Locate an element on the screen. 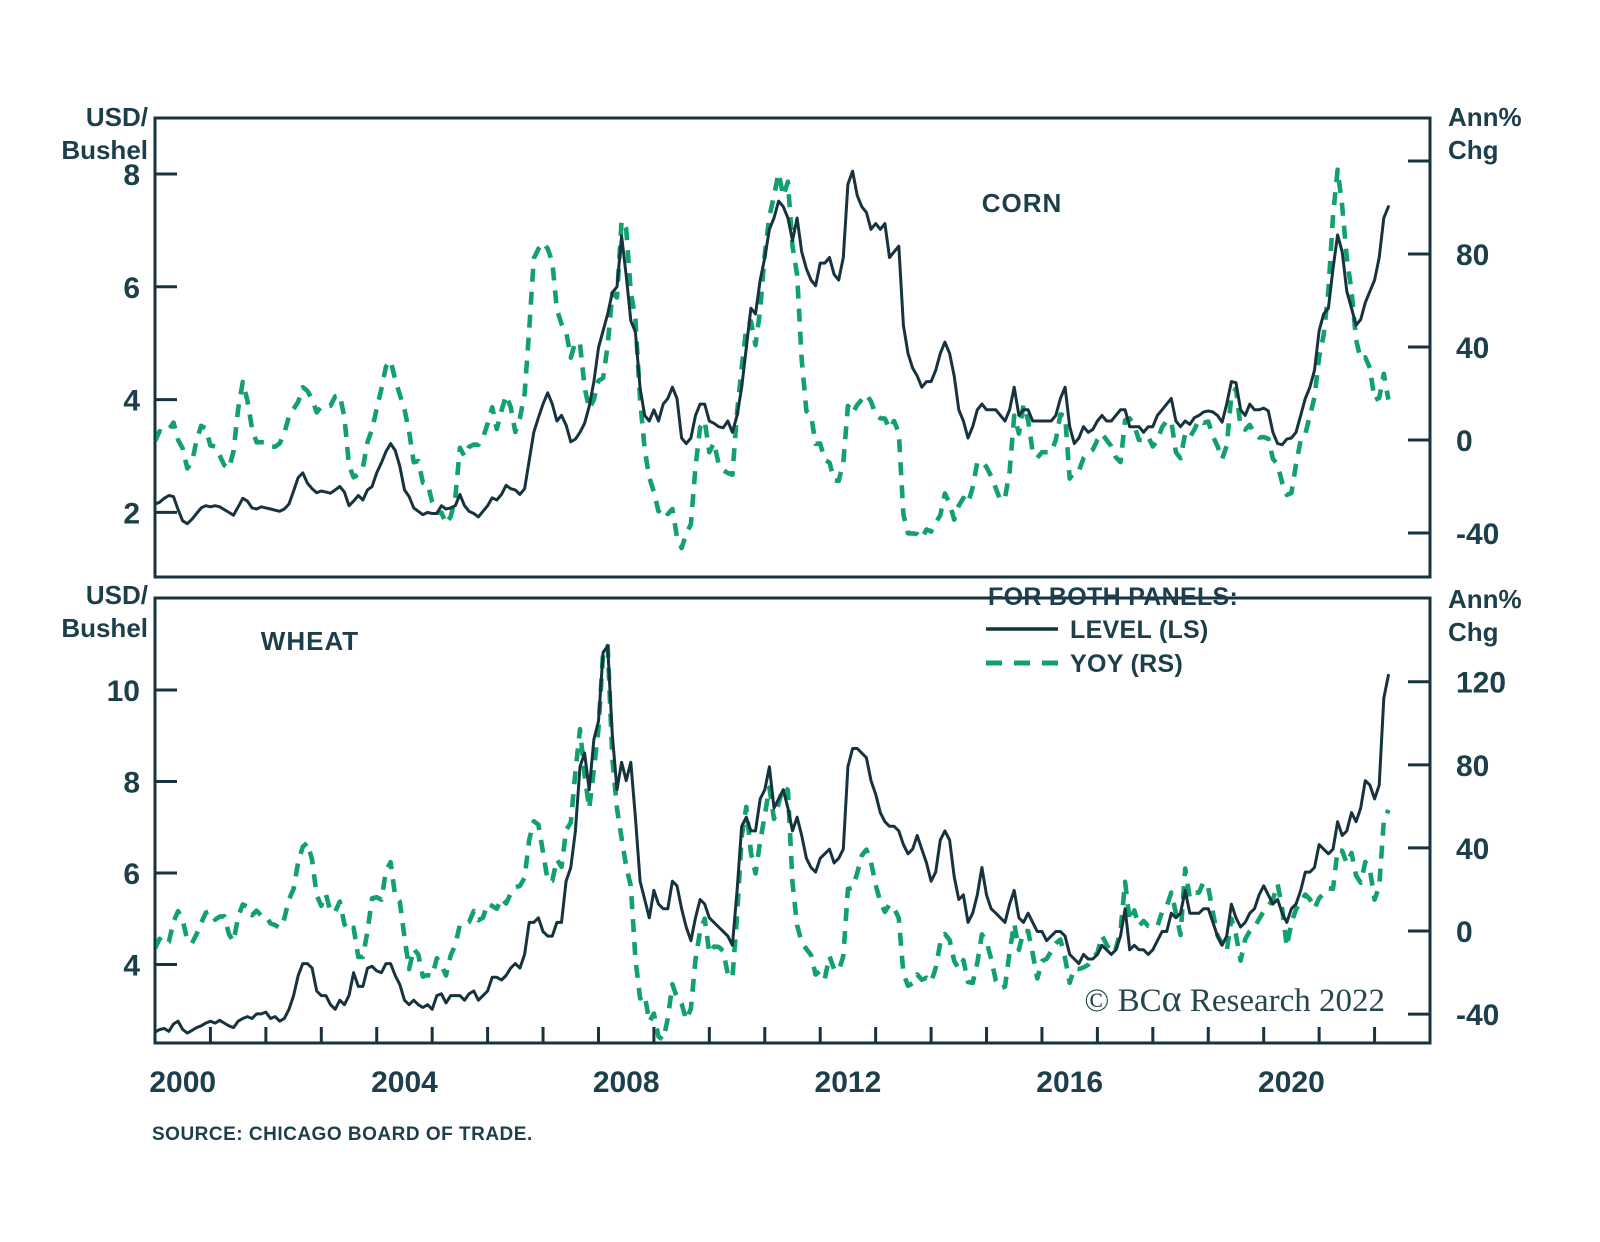 The width and height of the screenshot is (1600, 1242). y-axis-tick-label: 120 is located at coordinates (1481, 683).